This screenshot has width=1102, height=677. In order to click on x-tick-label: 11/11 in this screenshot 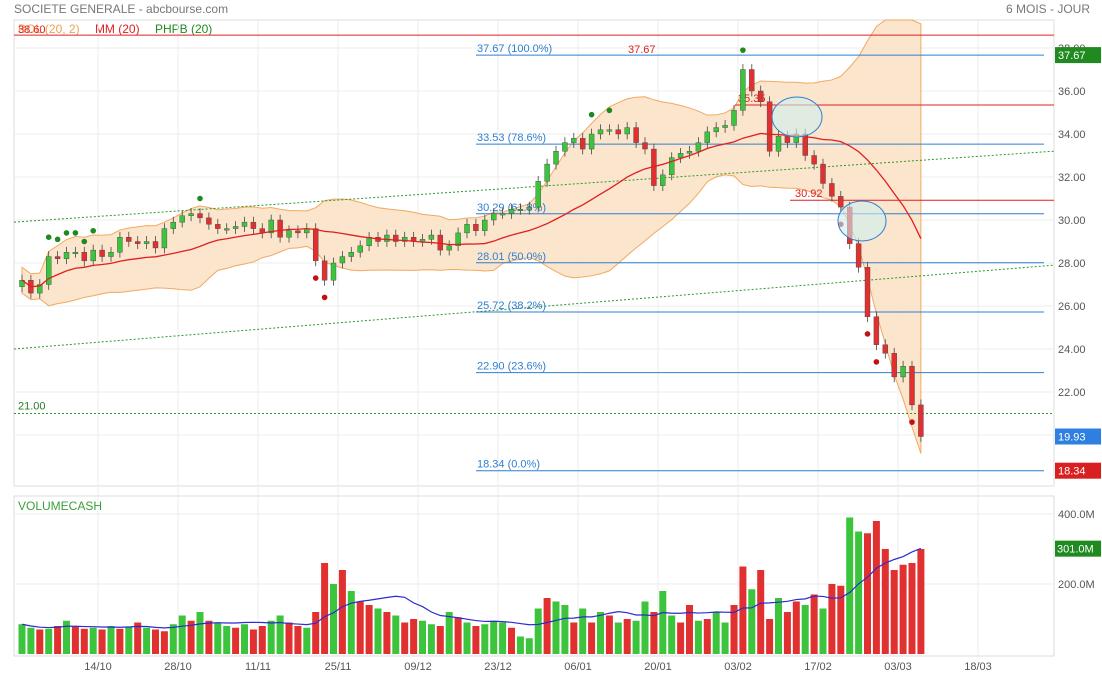, I will do `click(258, 667)`.